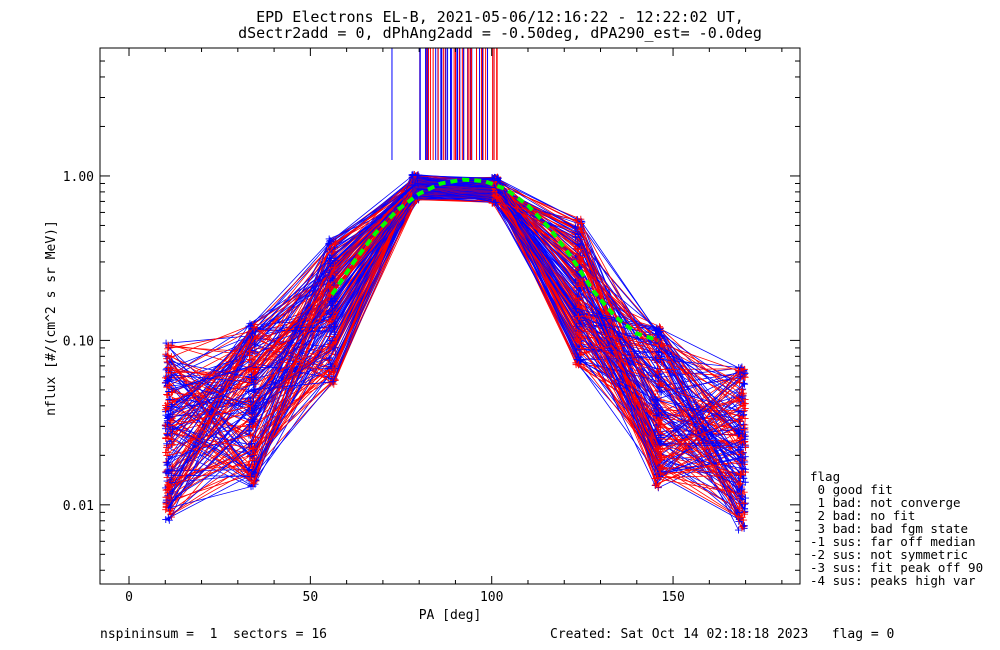  What do you see at coordinates (129, 597) in the screenshot?
I see `x-tick-label: 0` at bounding box center [129, 597].